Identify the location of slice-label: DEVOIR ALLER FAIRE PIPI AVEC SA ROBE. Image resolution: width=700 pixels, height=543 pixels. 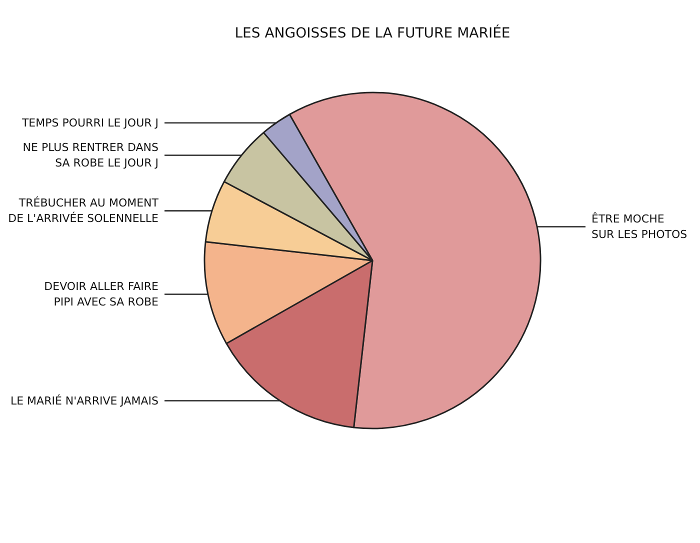
(101, 294).